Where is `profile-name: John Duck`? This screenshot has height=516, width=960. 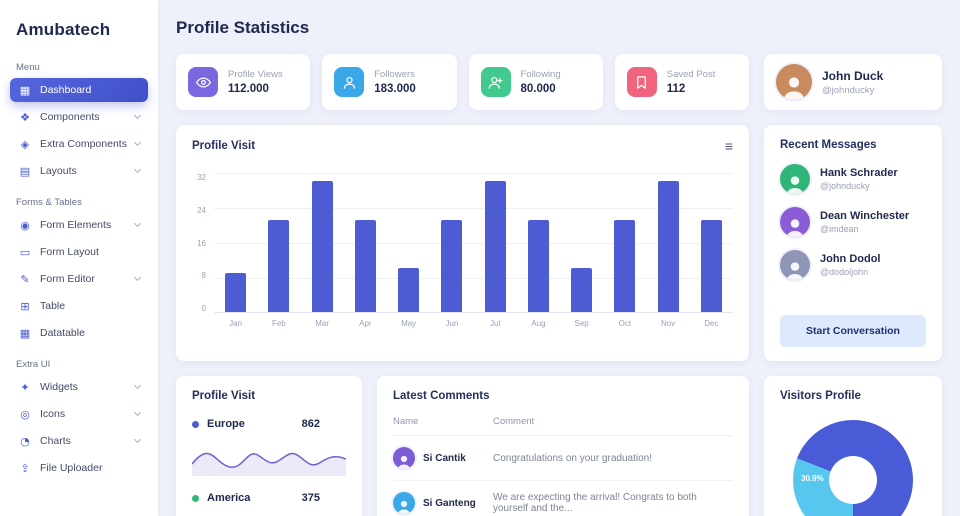 profile-name: John Duck is located at coordinates (853, 75).